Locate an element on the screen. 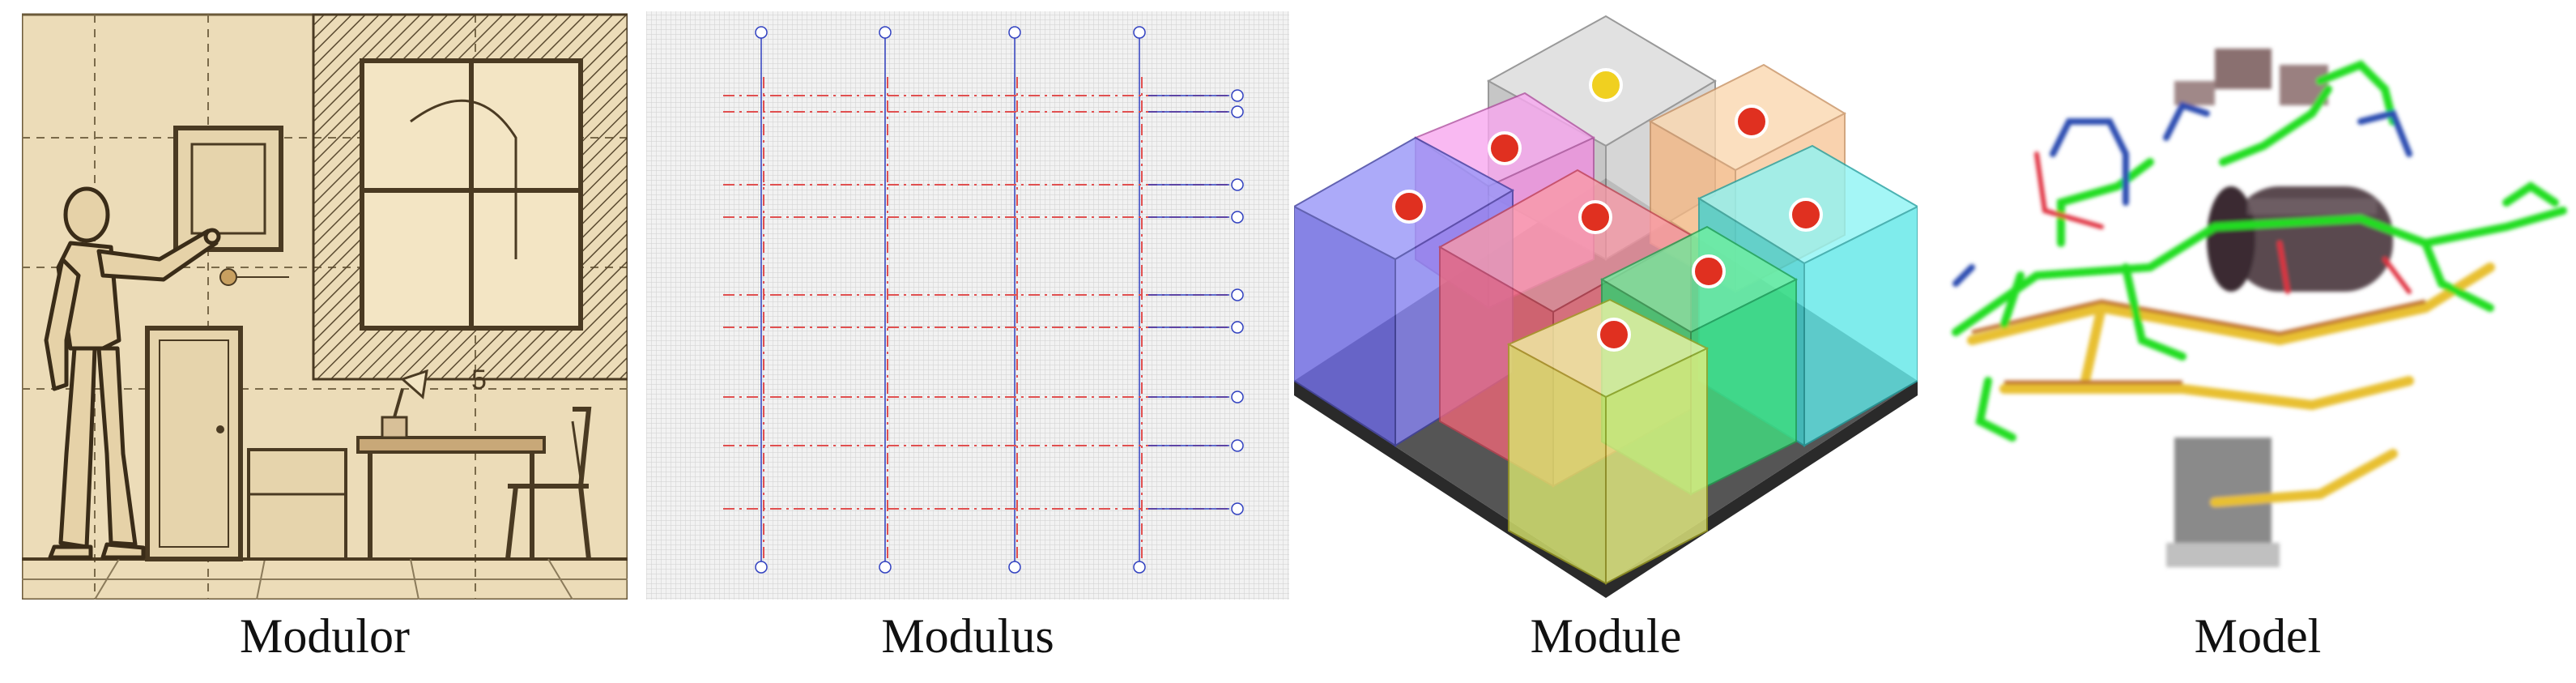  picture-frame-icon is located at coordinates (228, 189).